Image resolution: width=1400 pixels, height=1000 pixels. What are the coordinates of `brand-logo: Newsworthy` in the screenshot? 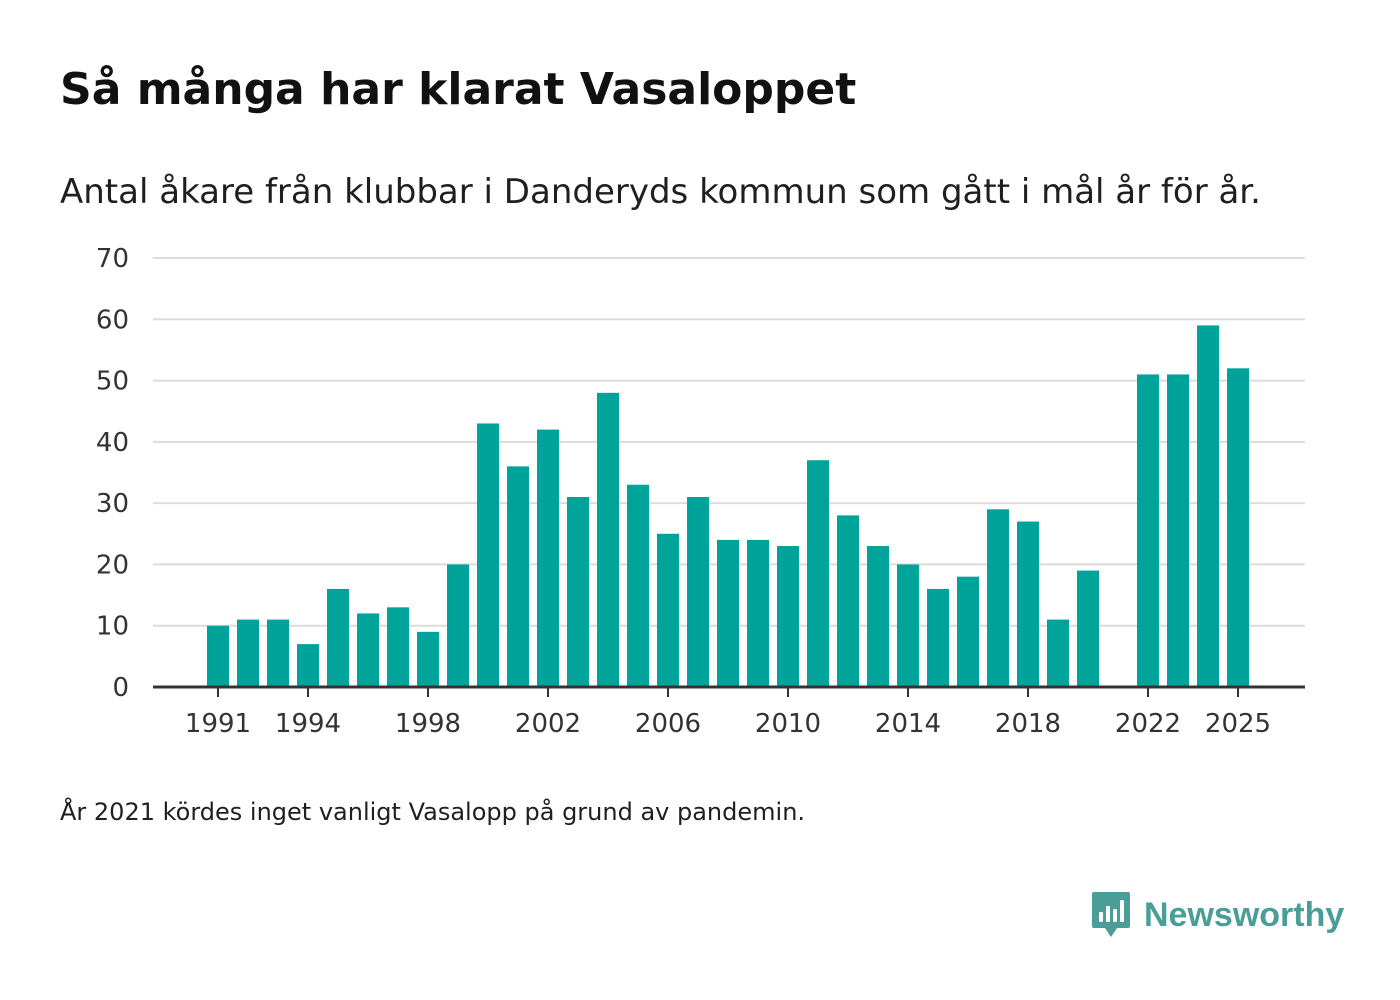 It's located at (1217, 915).